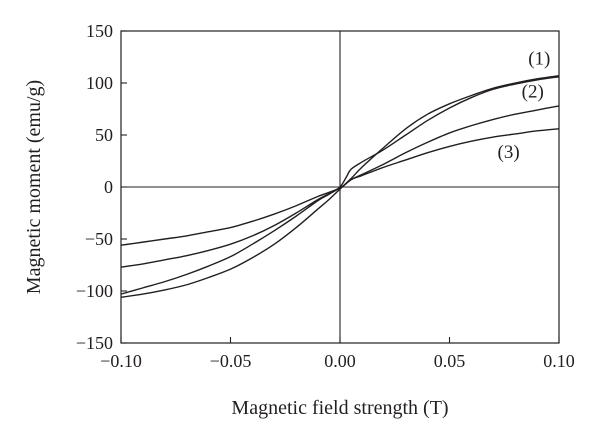 This screenshot has width=600, height=439. I want to click on y-tick-label: 150, so click(99, 31).